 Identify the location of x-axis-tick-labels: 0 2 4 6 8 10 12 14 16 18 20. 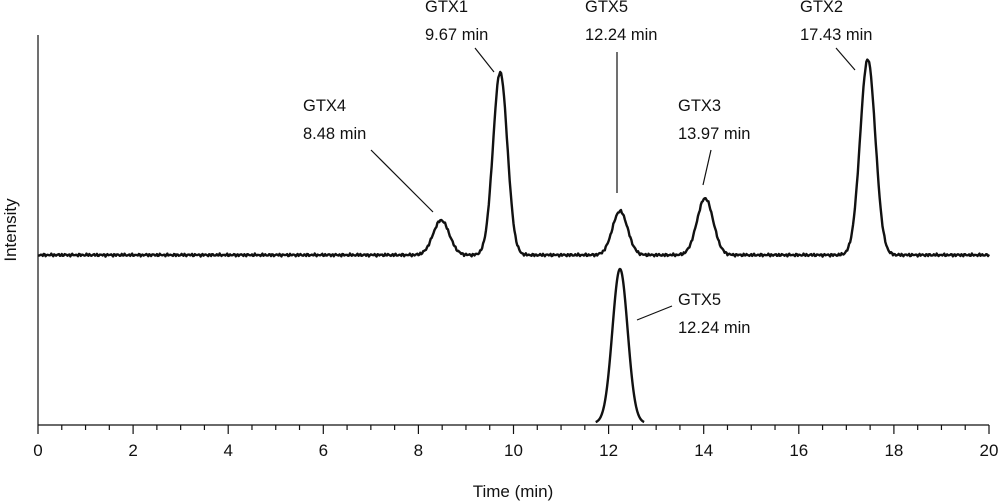
(515, 450).